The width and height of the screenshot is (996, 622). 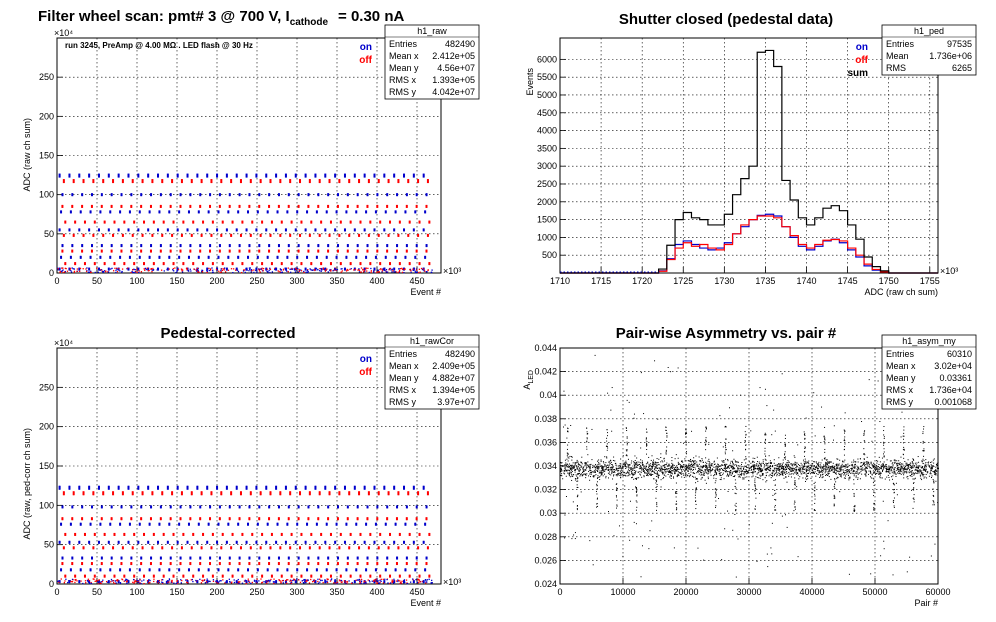 I want to click on x-tick-label: 100, so click(x=136, y=281).